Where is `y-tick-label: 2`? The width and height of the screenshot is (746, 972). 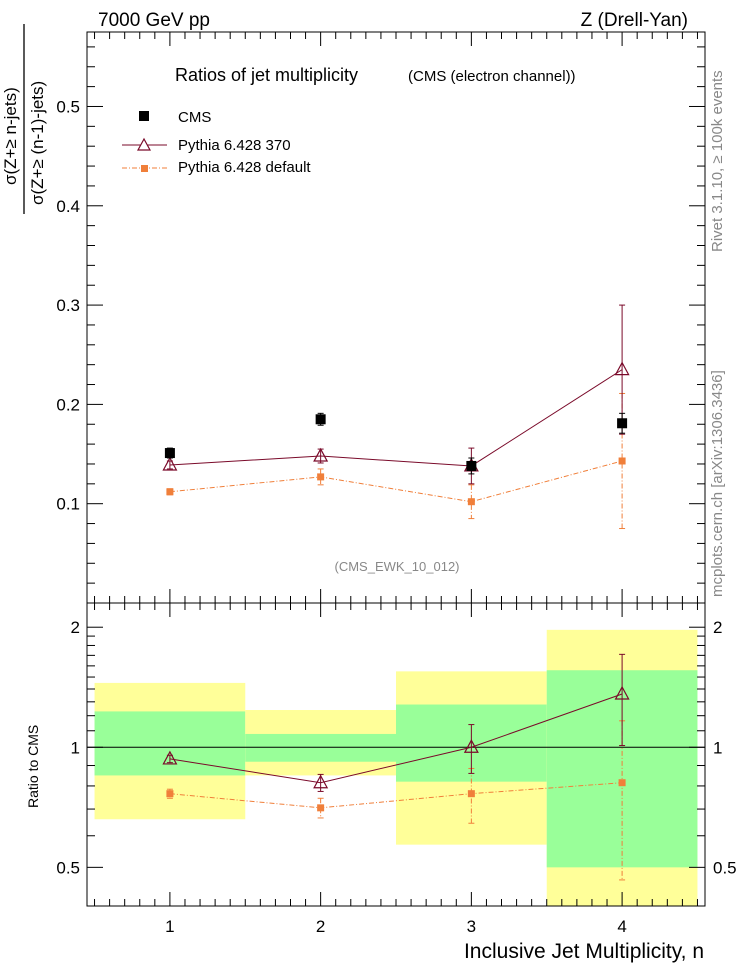 y-tick-label: 2 is located at coordinates (75, 627).